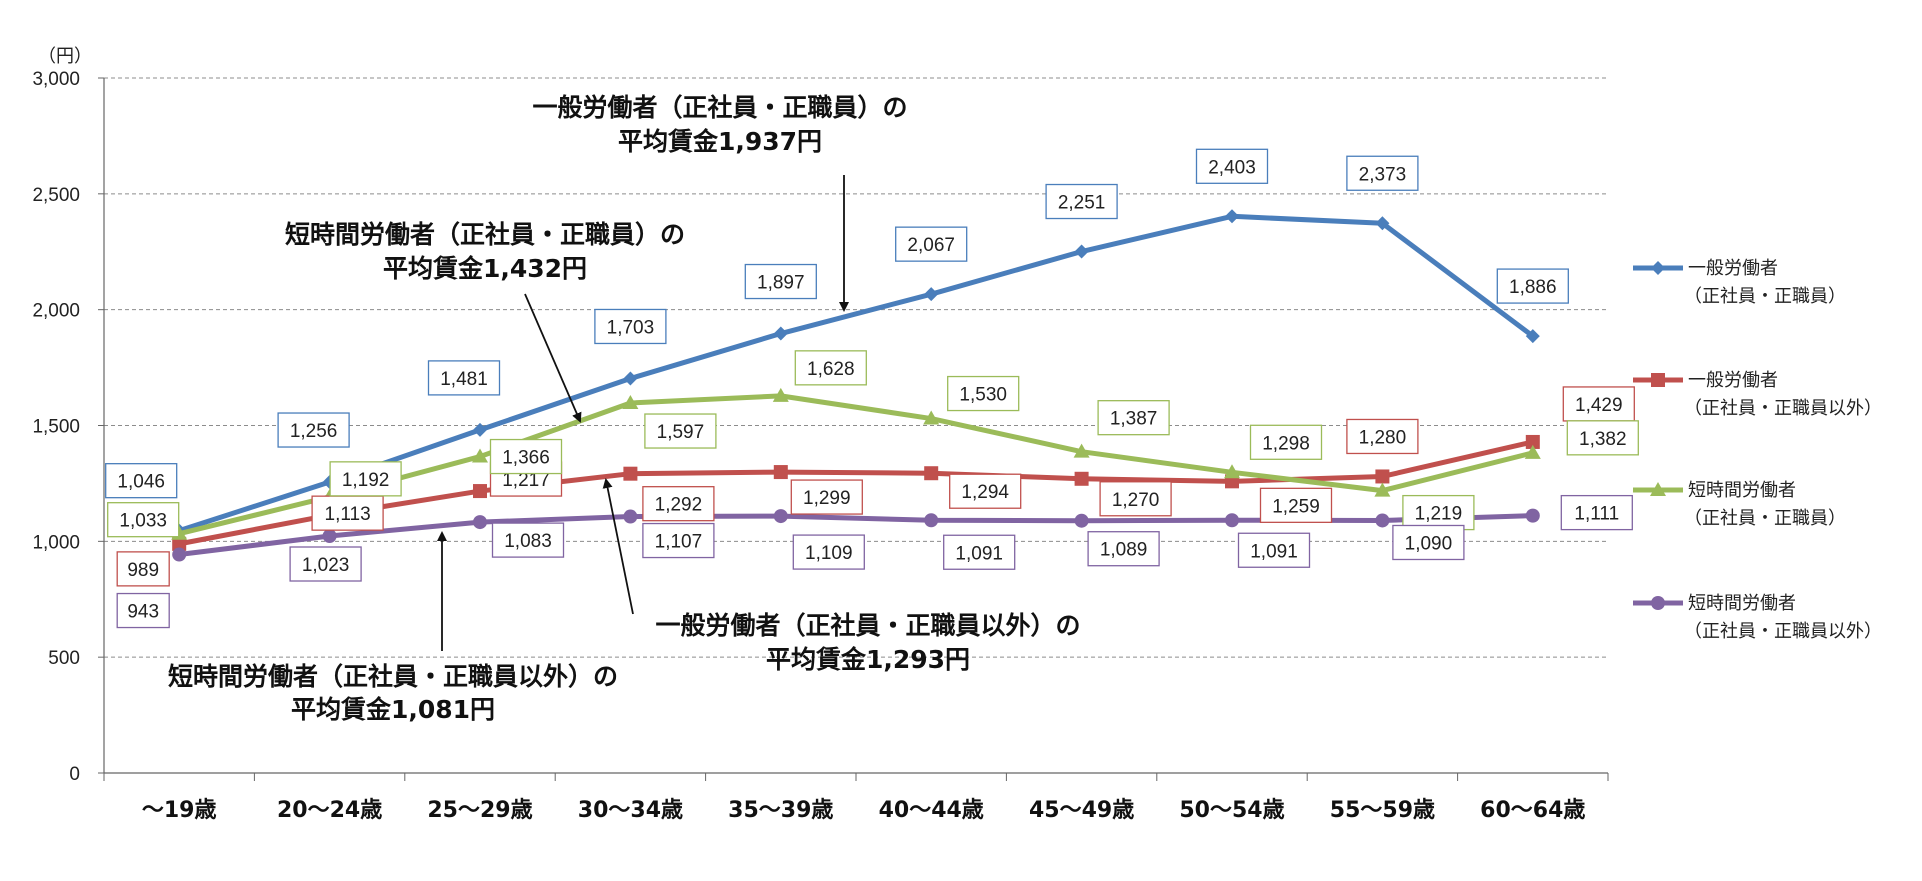 The height and width of the screenshot is (881, 1922). What do you see at coordinates (65, 56) in the screenshot?
I see `y-unit-label: （円）` at bounding box center [65, 56].